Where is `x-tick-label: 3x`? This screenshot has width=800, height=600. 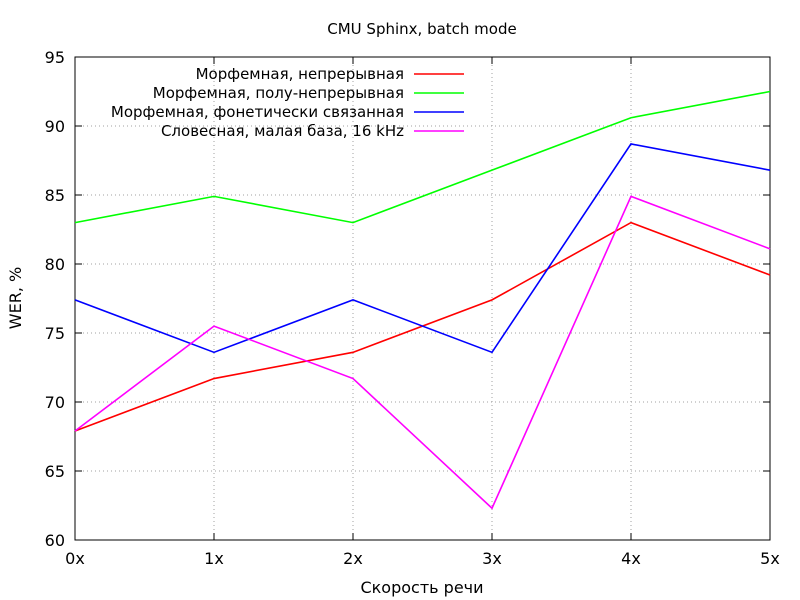
x-tick-label: 3x is located at coordinates (492, 558).